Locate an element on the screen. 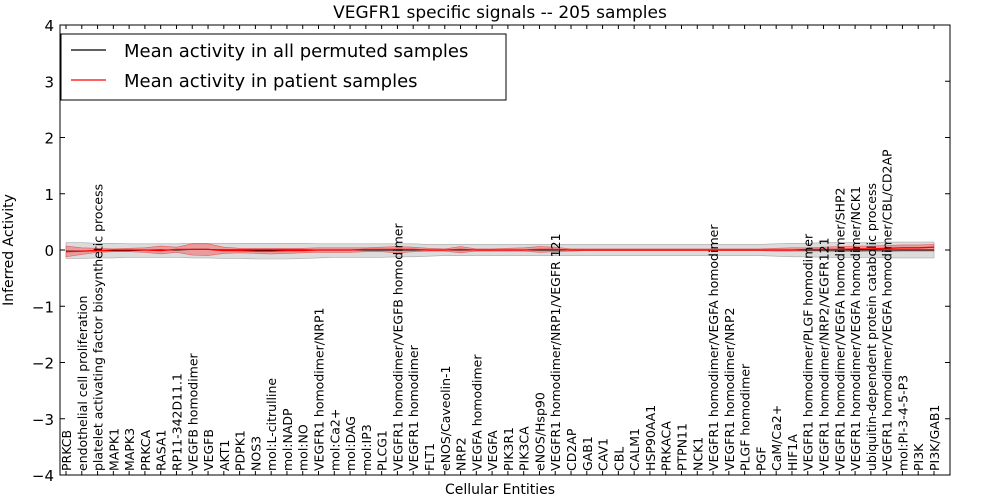 This screenshot has height=504, width=1000. x-tick-label: mol:L-citrulline is located at coordinates (271, 424).